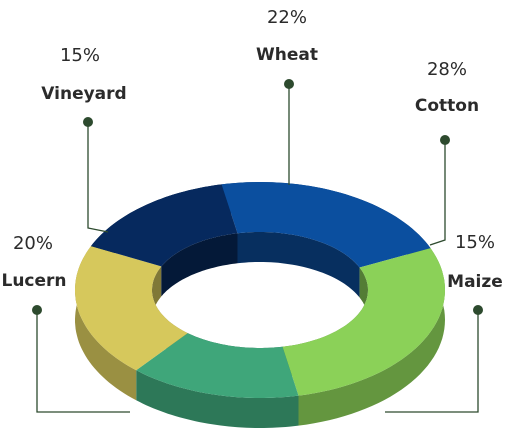 The width and height of the screenshot is (510, 433). What do you see at coordinates (33, 243) in the screenshot?
I see `value-label: 20%` at bounding box center [33, 243].